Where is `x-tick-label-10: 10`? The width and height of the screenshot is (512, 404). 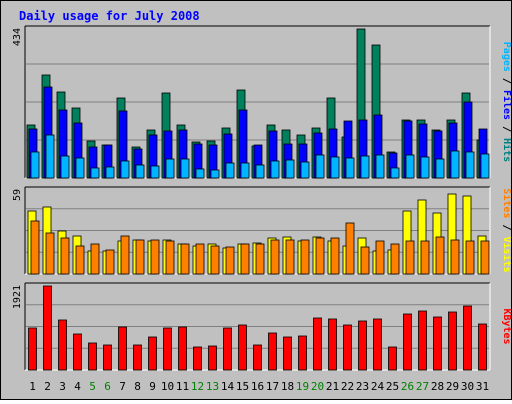
x-tick-label-10: 10 is located at coordinates (167, 386).